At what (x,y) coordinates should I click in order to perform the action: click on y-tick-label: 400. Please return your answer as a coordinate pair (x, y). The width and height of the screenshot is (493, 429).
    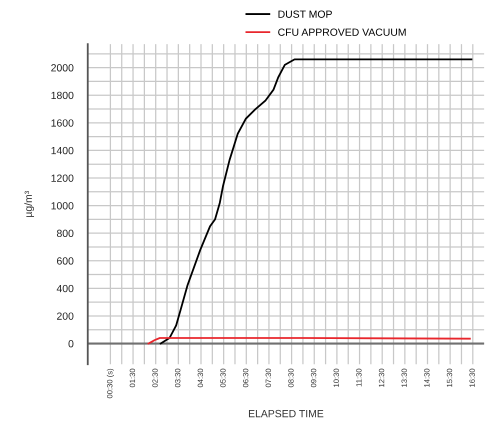
    Looking at the image, I should click on (65, 288).